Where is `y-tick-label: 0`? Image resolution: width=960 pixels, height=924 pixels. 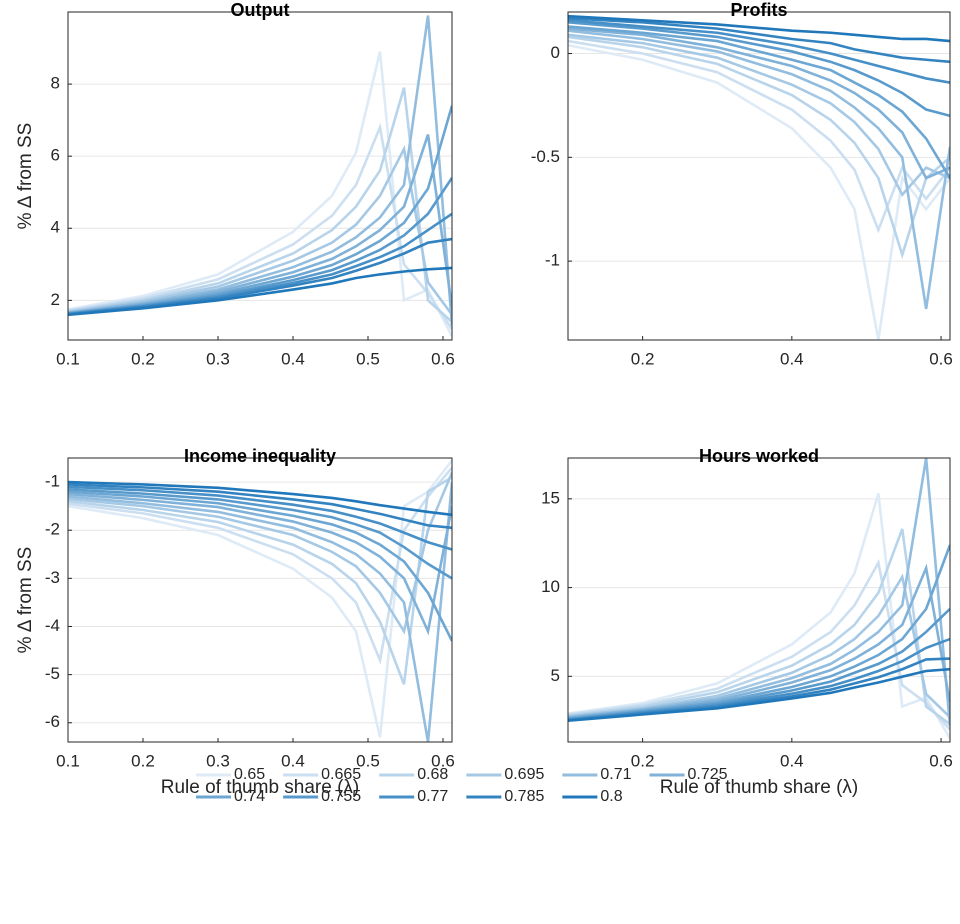
y-tick-label: 0 is located at coordinates (555, 52).